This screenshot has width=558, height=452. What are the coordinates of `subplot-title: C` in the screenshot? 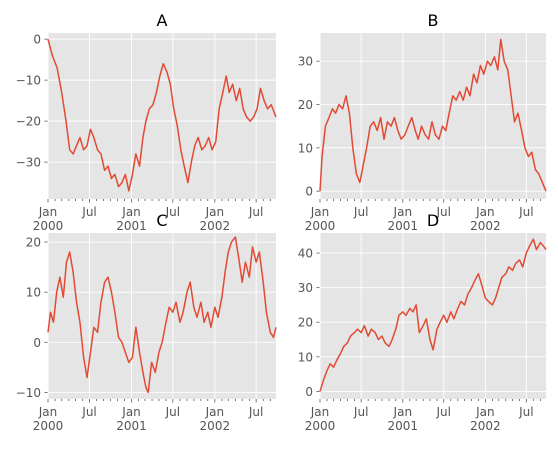 It's located at (161, 220).